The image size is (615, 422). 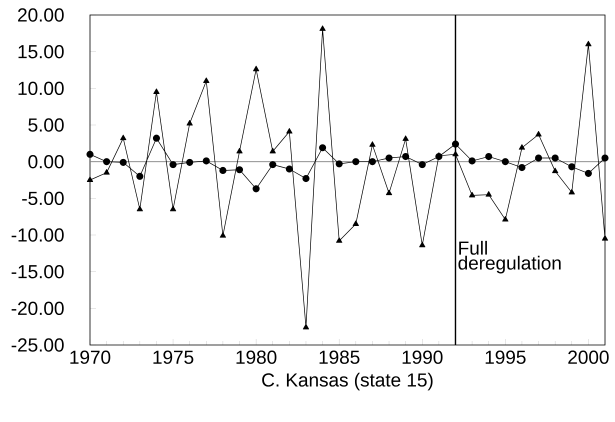 I want to click on ref-line-label: Full deregulation, so click(x=509, y=257).